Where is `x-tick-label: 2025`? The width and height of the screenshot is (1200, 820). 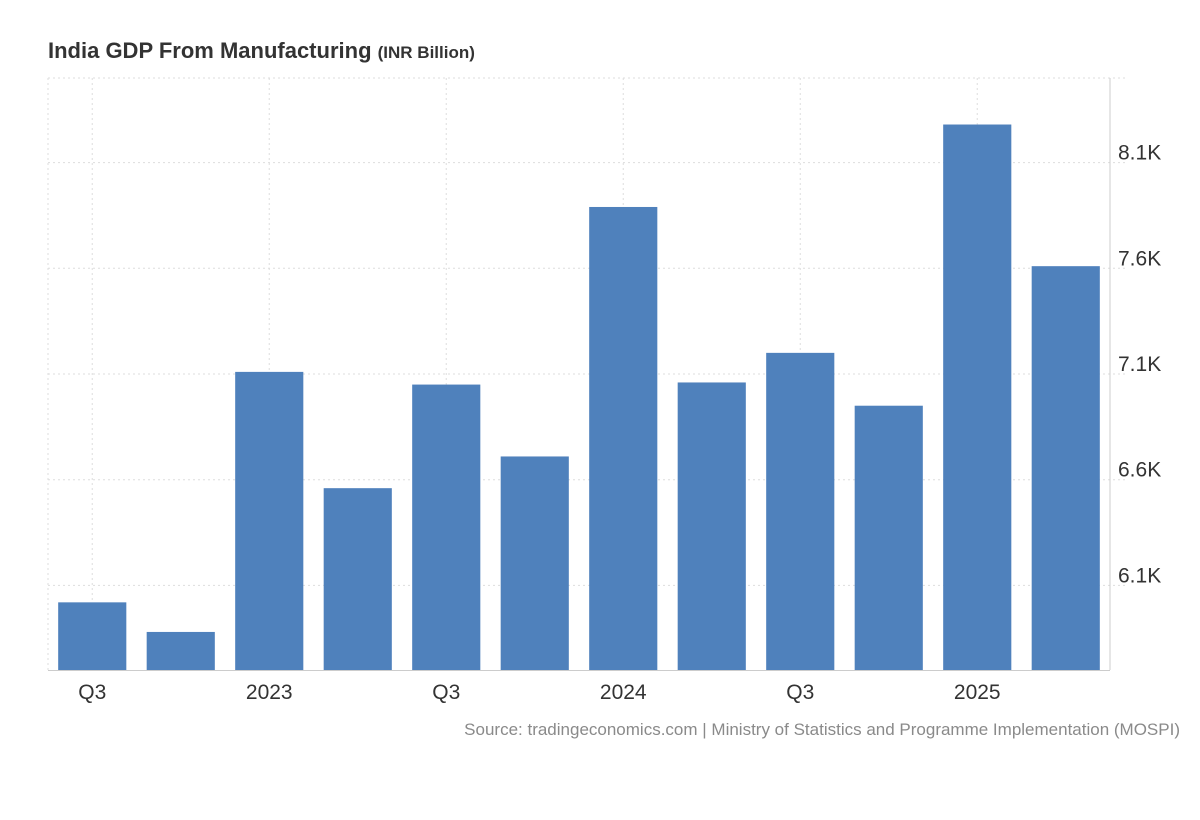
x-tick-label: 2025 is located at coordinates (977, 692).